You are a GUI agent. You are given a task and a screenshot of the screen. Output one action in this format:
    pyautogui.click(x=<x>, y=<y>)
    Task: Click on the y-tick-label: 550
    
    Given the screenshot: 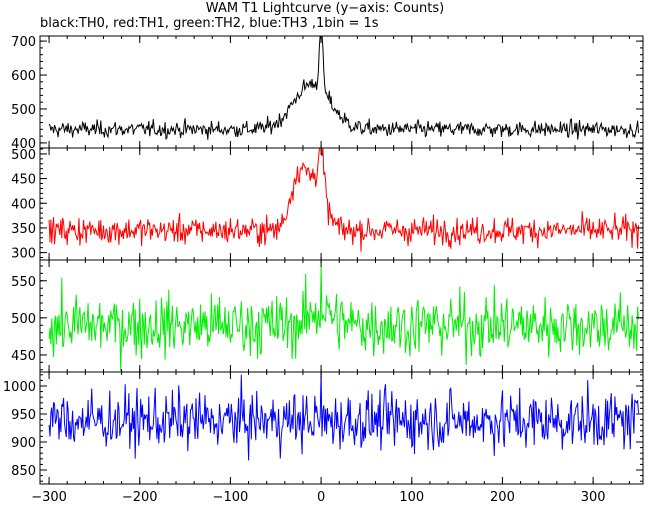 What is the action you would take?
    pyautogui.click(x=23, y=282)
    